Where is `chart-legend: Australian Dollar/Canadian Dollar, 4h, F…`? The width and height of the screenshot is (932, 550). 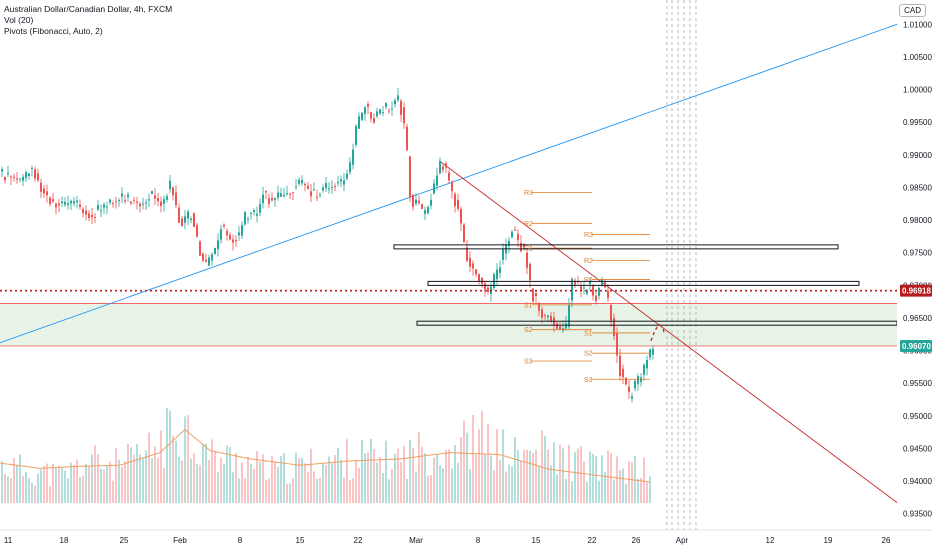 chart-legend: Australian Dollar/Canadian Dollar, 4h, F… is located at coordinates (88, 20).